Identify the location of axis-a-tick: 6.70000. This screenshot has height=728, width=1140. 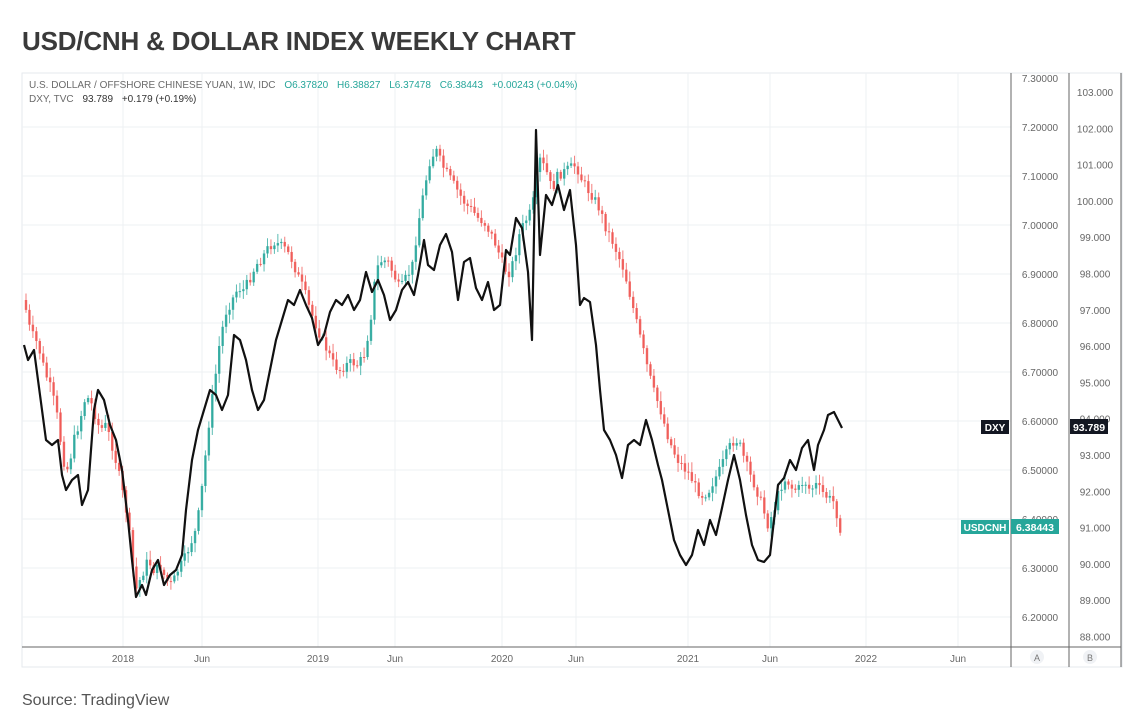
(1040, 373).